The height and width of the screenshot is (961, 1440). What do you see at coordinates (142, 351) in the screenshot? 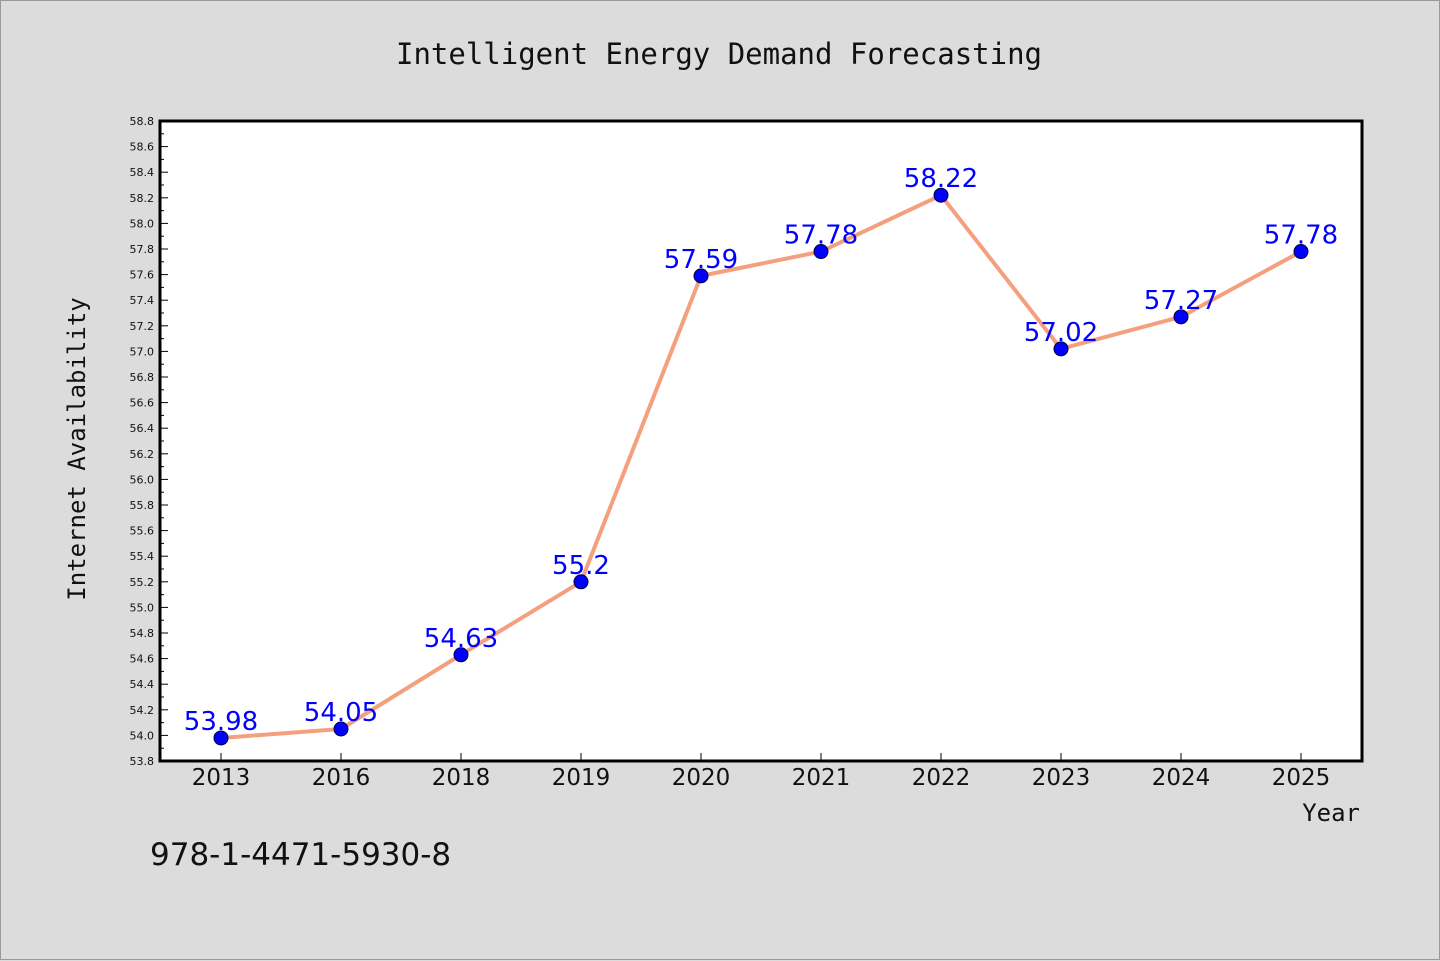
I see `y-tick-label: 57.0` at bounding box center [142, 351].